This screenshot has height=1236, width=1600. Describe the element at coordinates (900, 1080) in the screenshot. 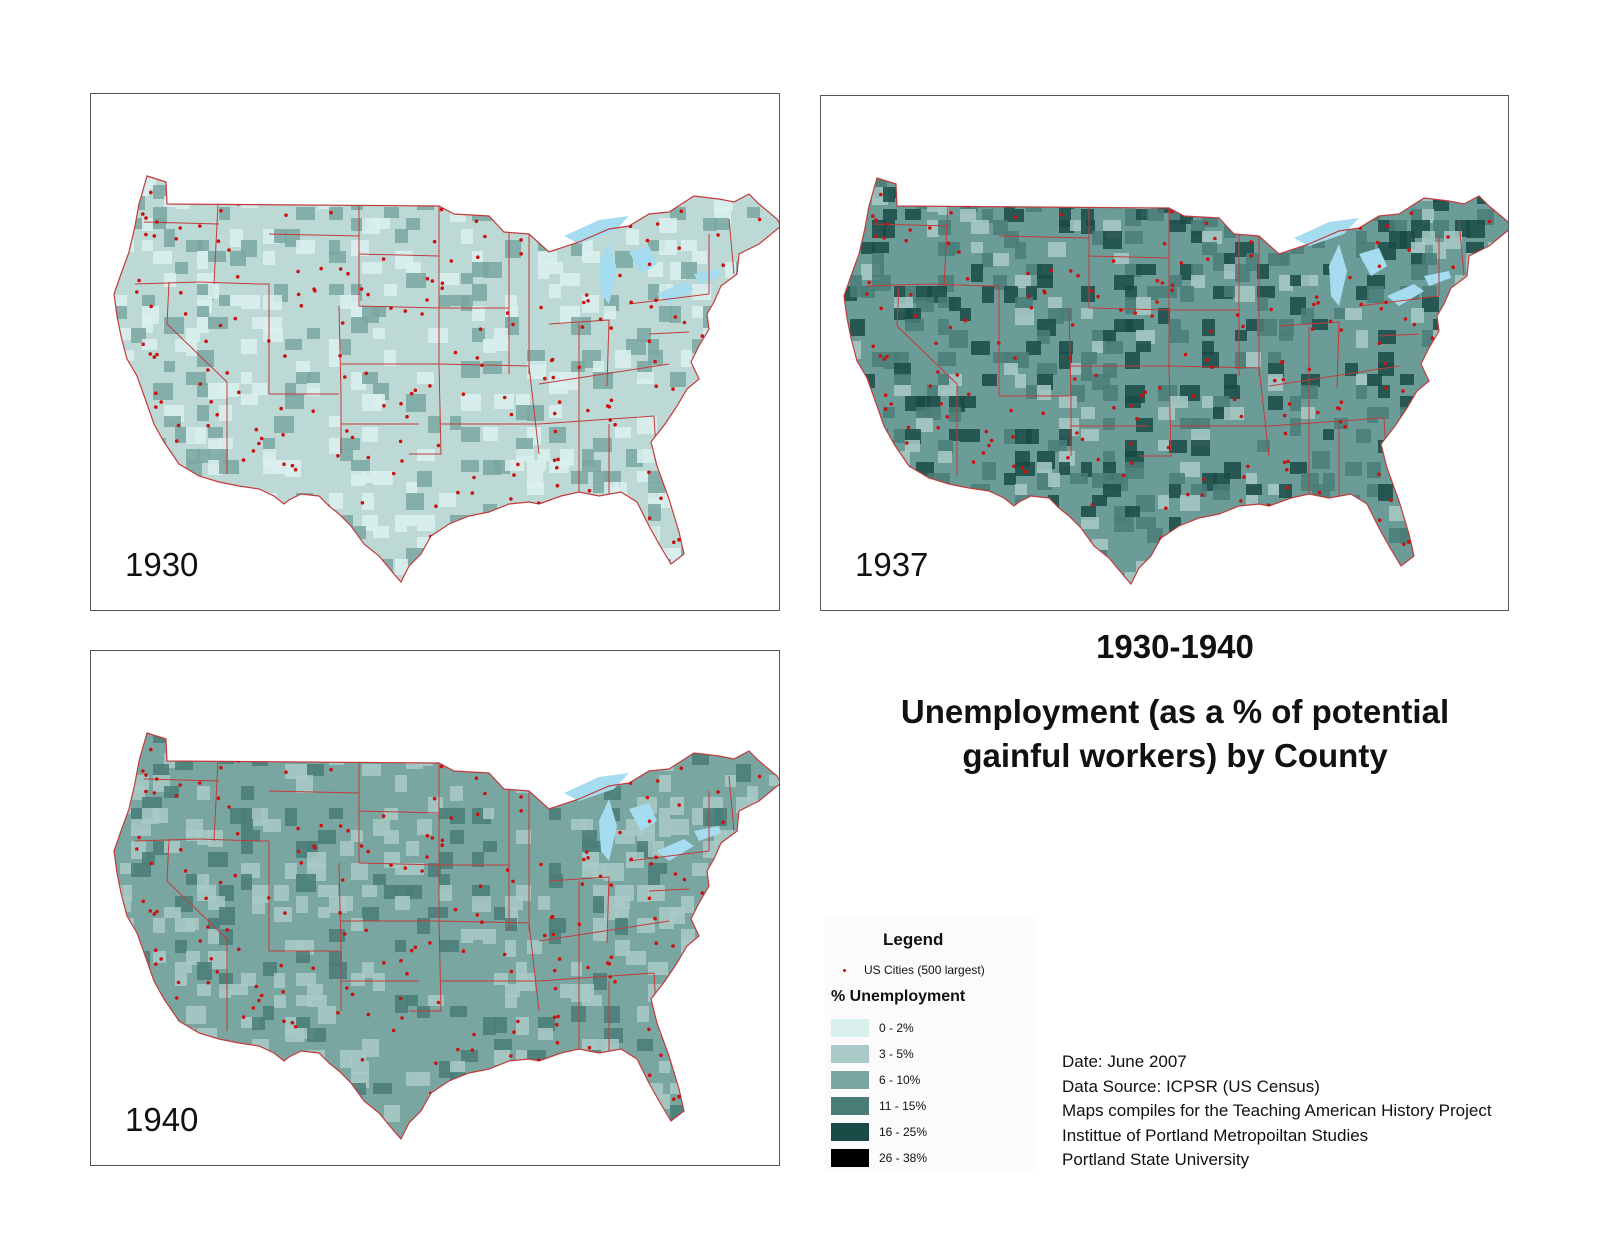

I see `legend-class-label: 6 - 10%` at that location.